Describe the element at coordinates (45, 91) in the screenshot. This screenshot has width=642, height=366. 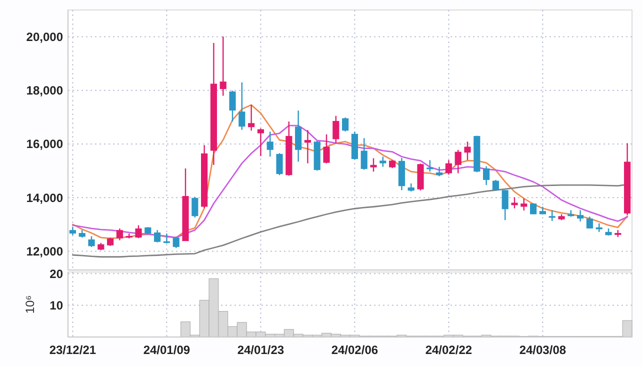
I see `y-tick-label: 18,000` at that location.